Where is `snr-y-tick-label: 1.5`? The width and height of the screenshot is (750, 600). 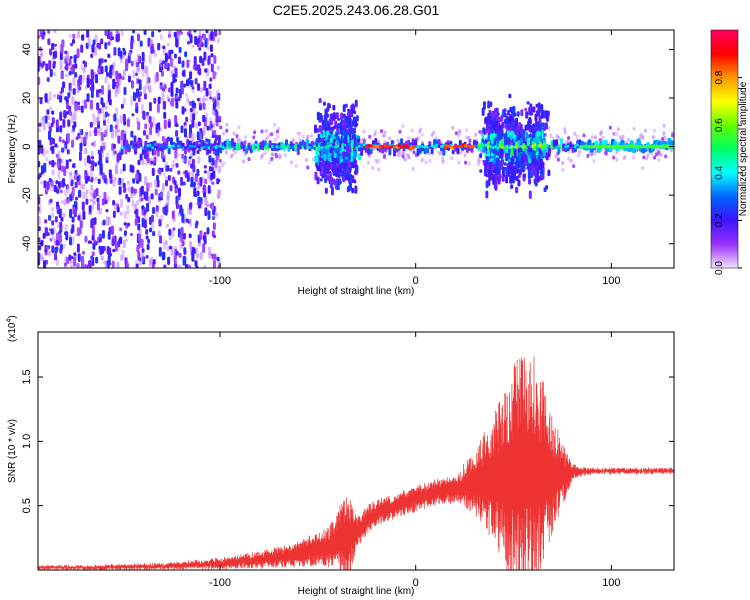 snr-y-tick-label: 1.5 is located at coordinates (27, 376).